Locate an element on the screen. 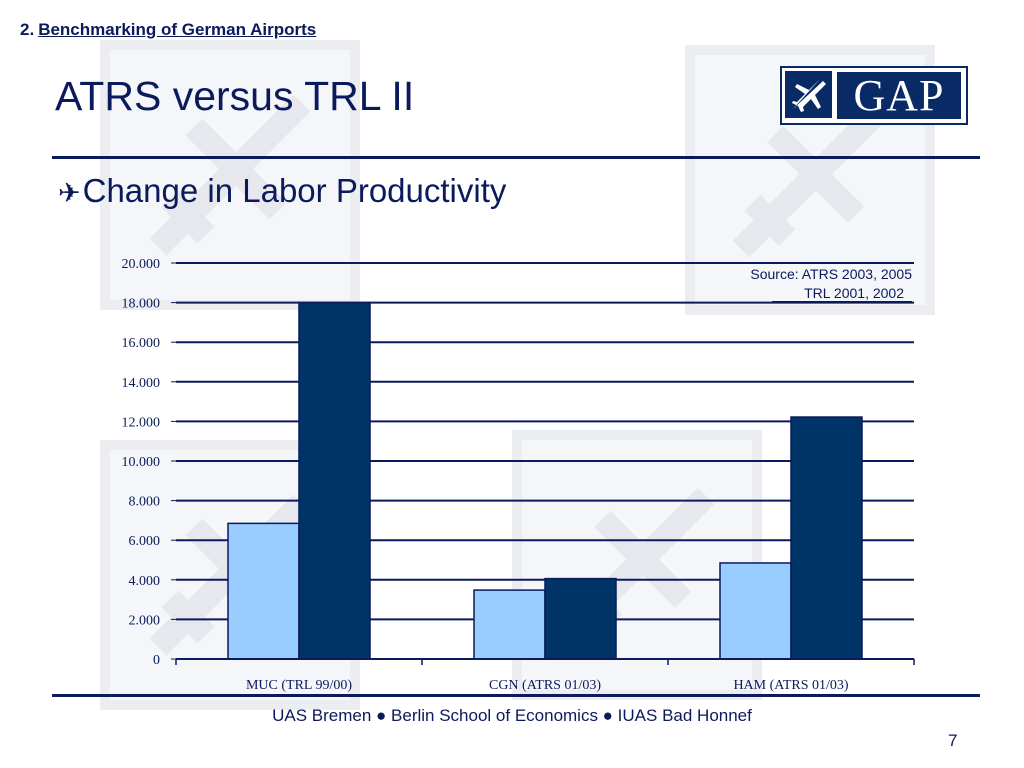  x-category-label: HAM (ATRS 01/03) is located at coordinates (790, 685).